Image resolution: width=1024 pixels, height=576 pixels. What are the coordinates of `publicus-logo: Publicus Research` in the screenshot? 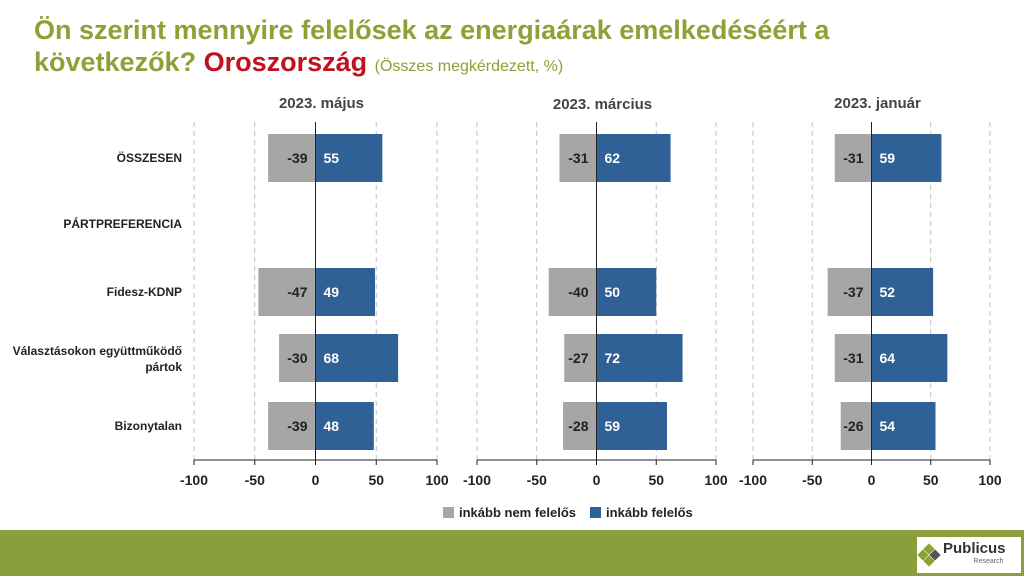 It's located at (969, 555).